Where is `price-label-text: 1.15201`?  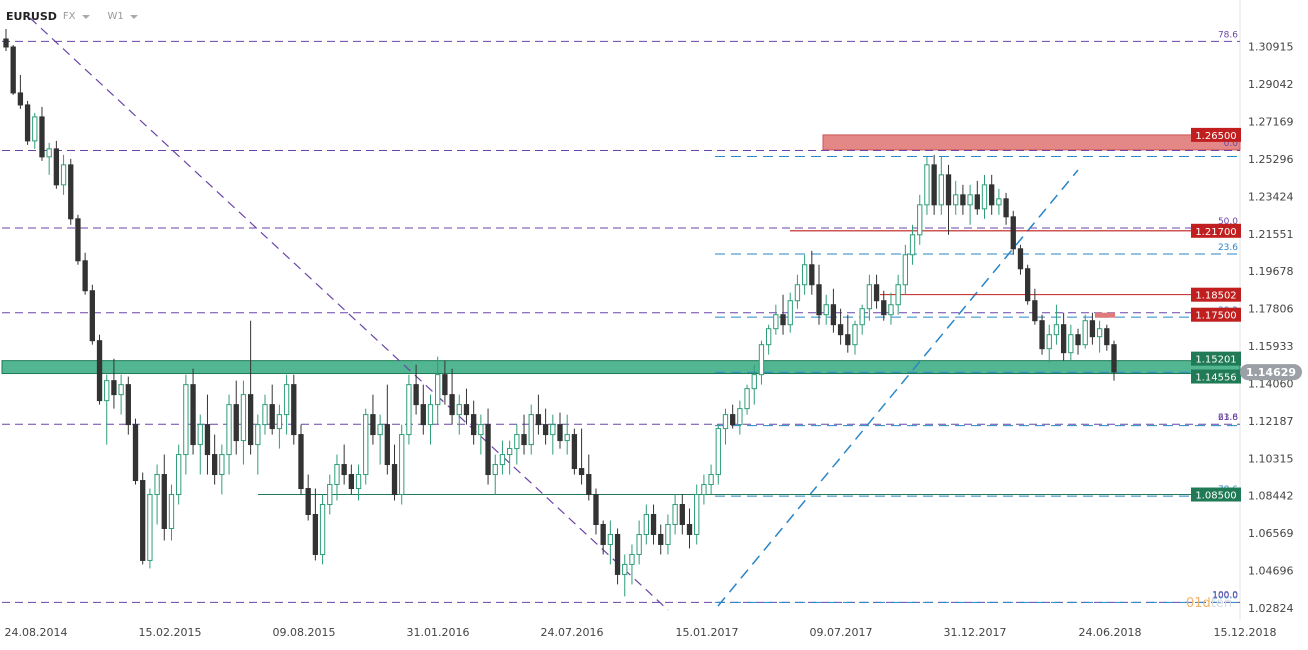
price-label-text: 1.15201 is located at coordinates (1215, 360).